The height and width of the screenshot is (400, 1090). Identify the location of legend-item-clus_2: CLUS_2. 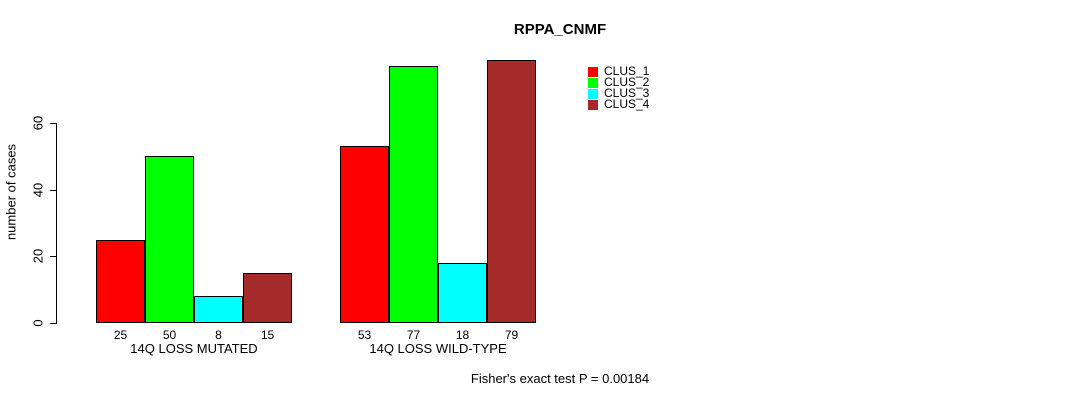
(619, 82).